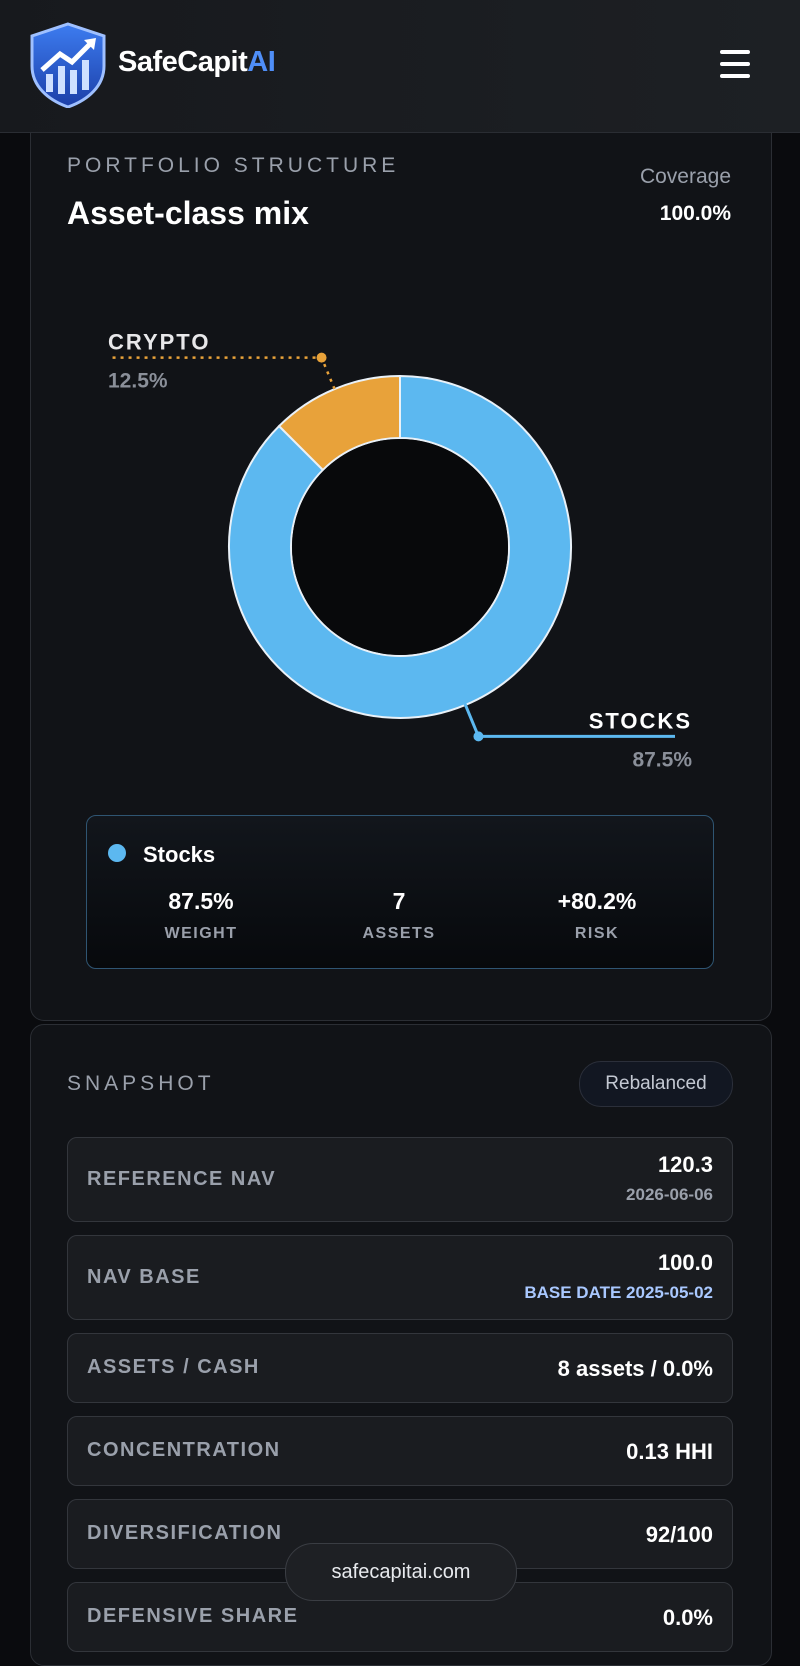 The height and width of the screenshot is (1666, 800). I want to click on row-label: NAV BASE, so click(144, 1276).